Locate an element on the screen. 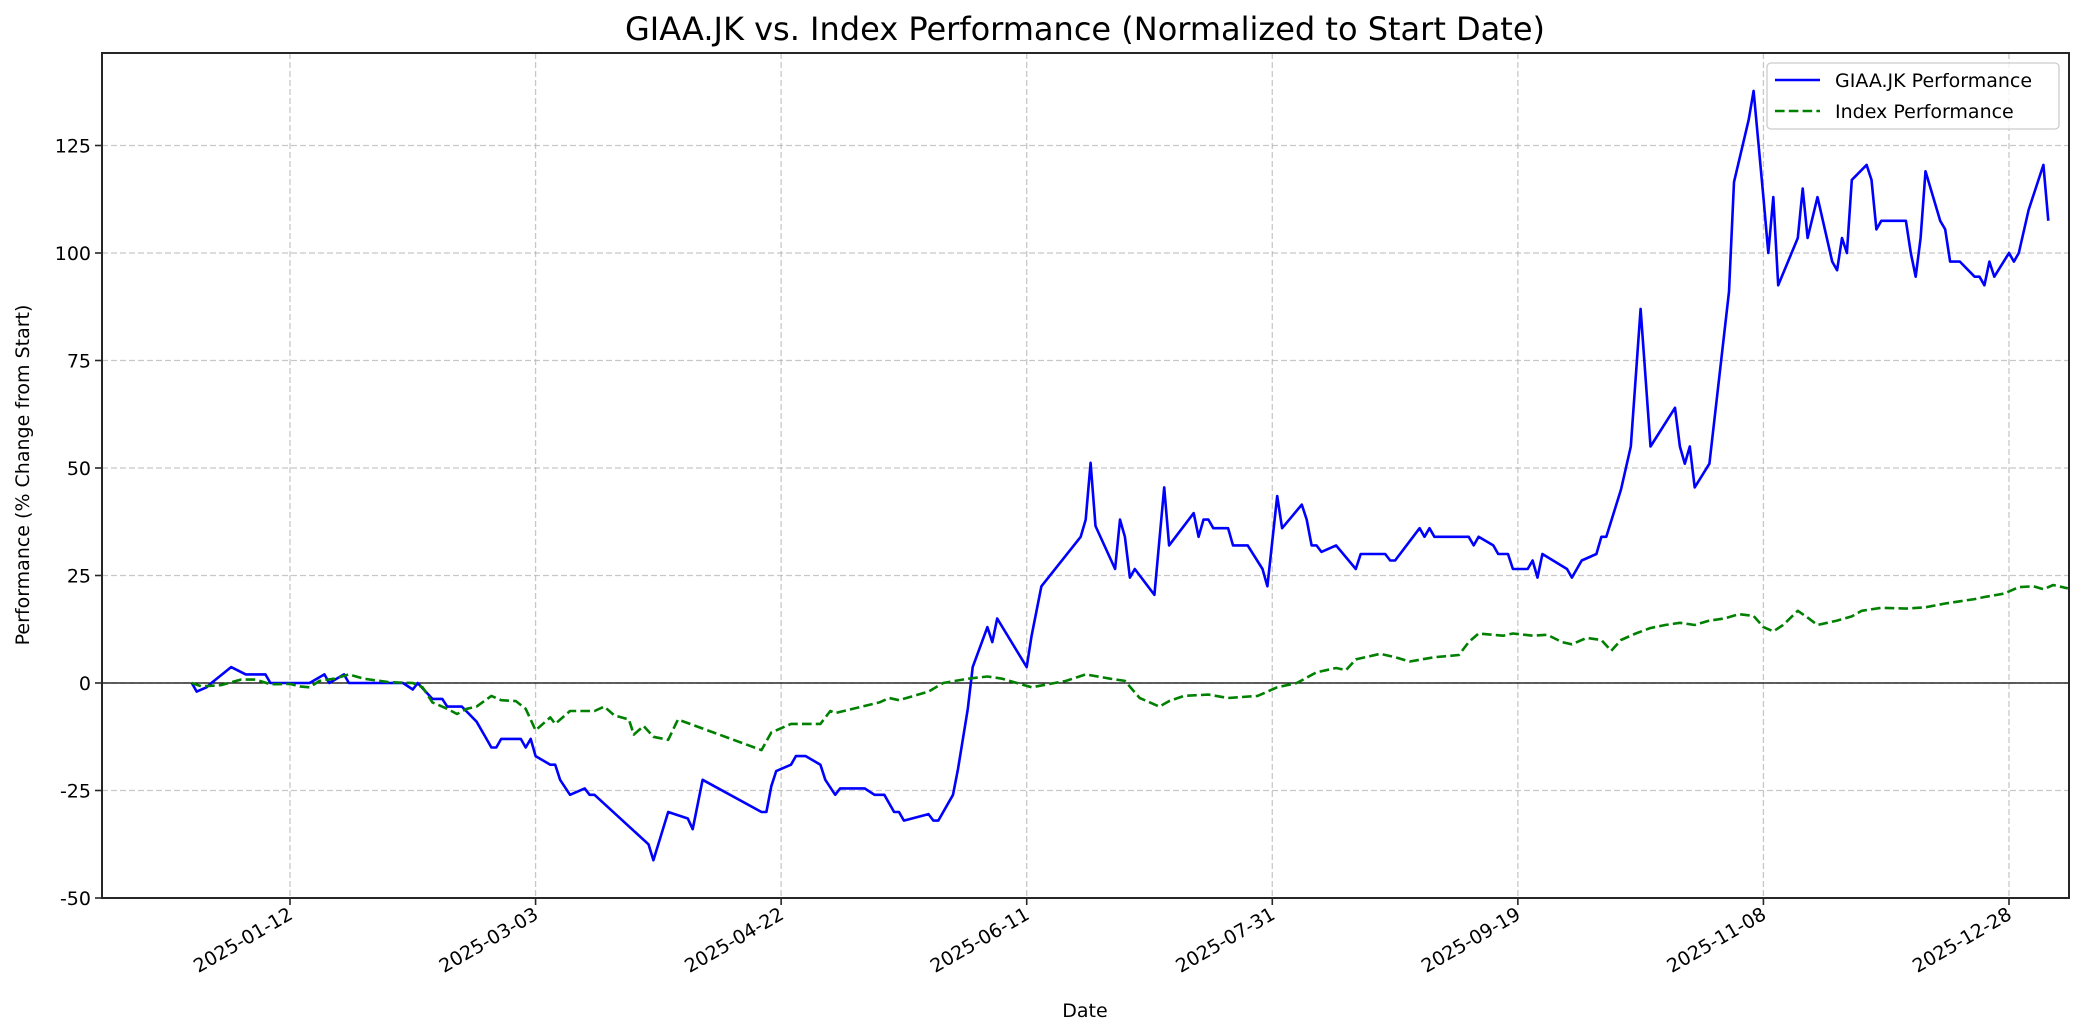  y-tick-label: 50 is located at coordinates (79, 469).